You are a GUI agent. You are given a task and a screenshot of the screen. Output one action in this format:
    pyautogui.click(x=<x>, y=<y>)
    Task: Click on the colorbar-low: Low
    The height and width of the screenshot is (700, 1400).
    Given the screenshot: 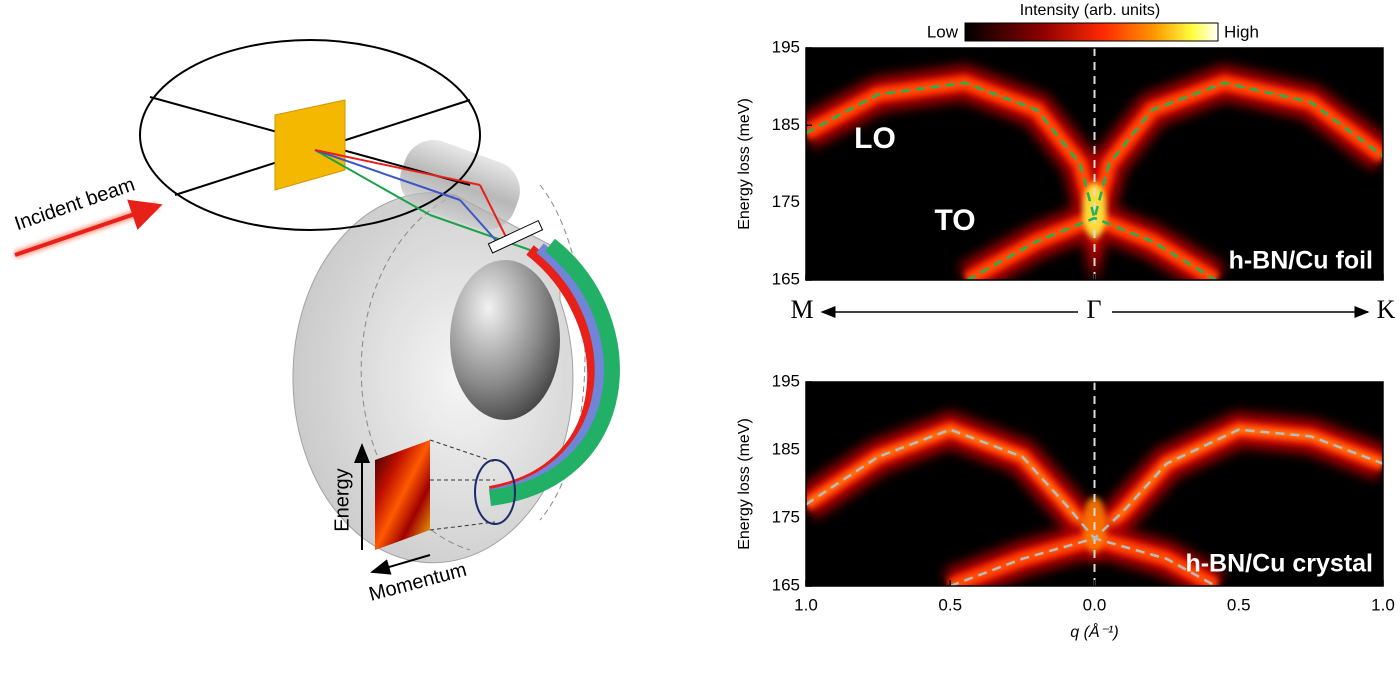 What is the action you would take?
    pyautogui.click(x=943, y=31)
    